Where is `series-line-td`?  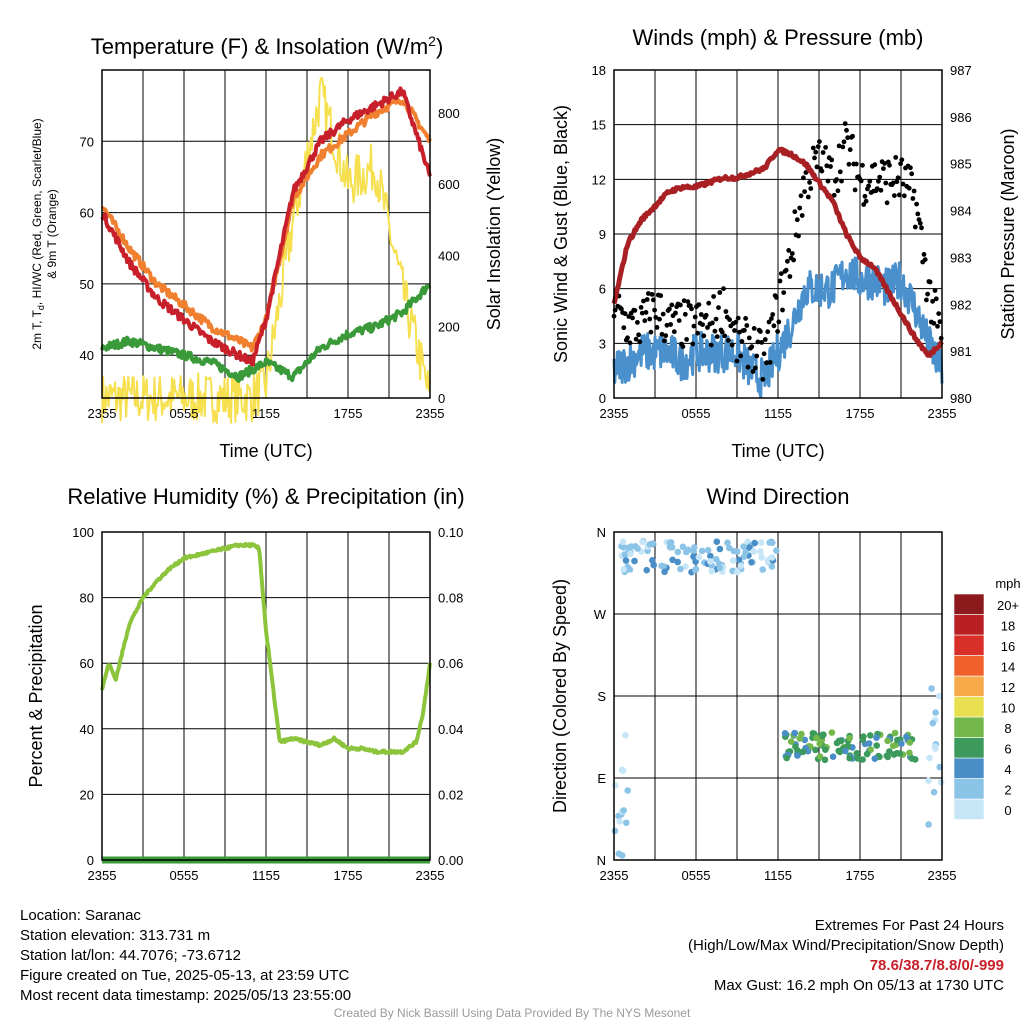
series-line-td is located at coordinates (266, 333).